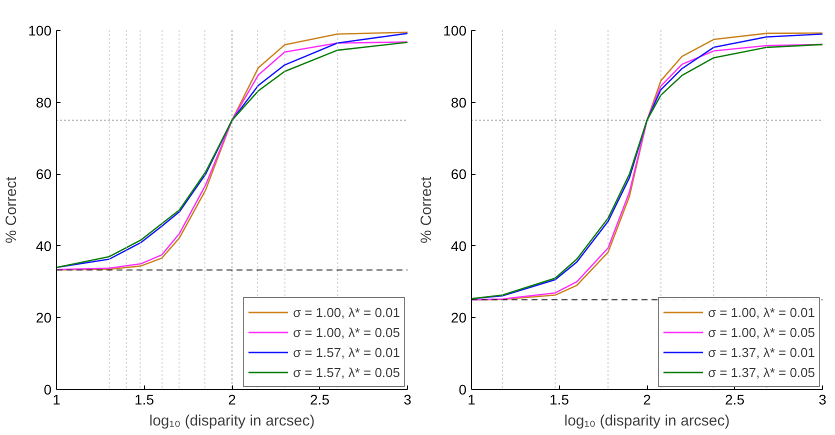 This screenshot has height=435, width=835. I want to click on legend-label: σ = 1.37, λ* = 0.01, so click(761, 352).